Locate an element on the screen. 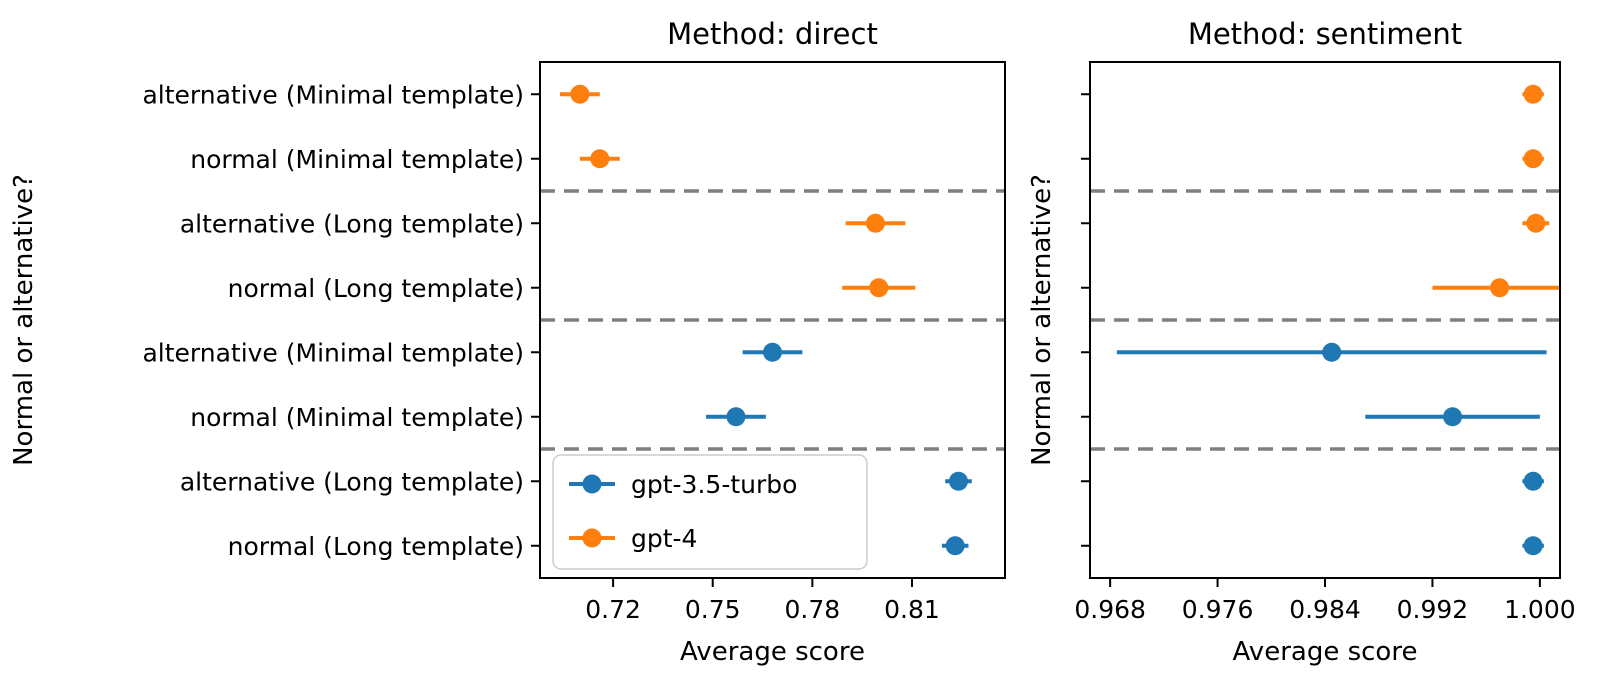  x-tick-label: 1.000 is located at coordinates (1540, 609).